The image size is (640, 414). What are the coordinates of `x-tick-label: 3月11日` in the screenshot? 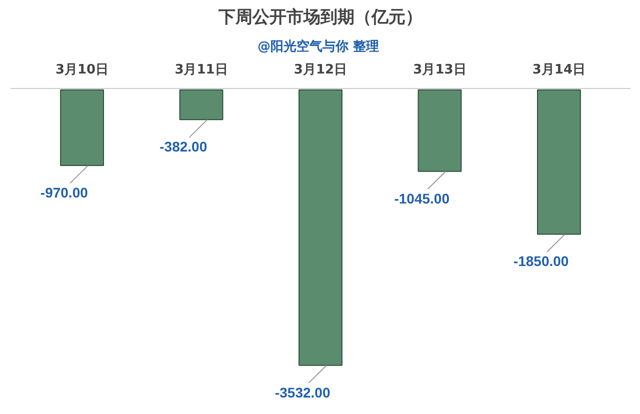 It's located at (201, 70).